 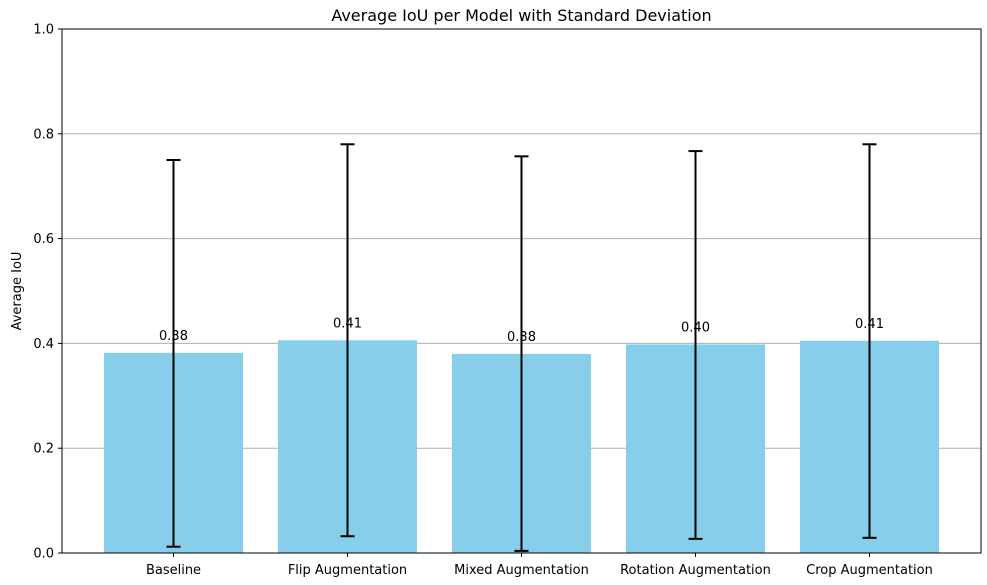 I want to click on y-tick-label: 0.0, so click(x=43, y=554).